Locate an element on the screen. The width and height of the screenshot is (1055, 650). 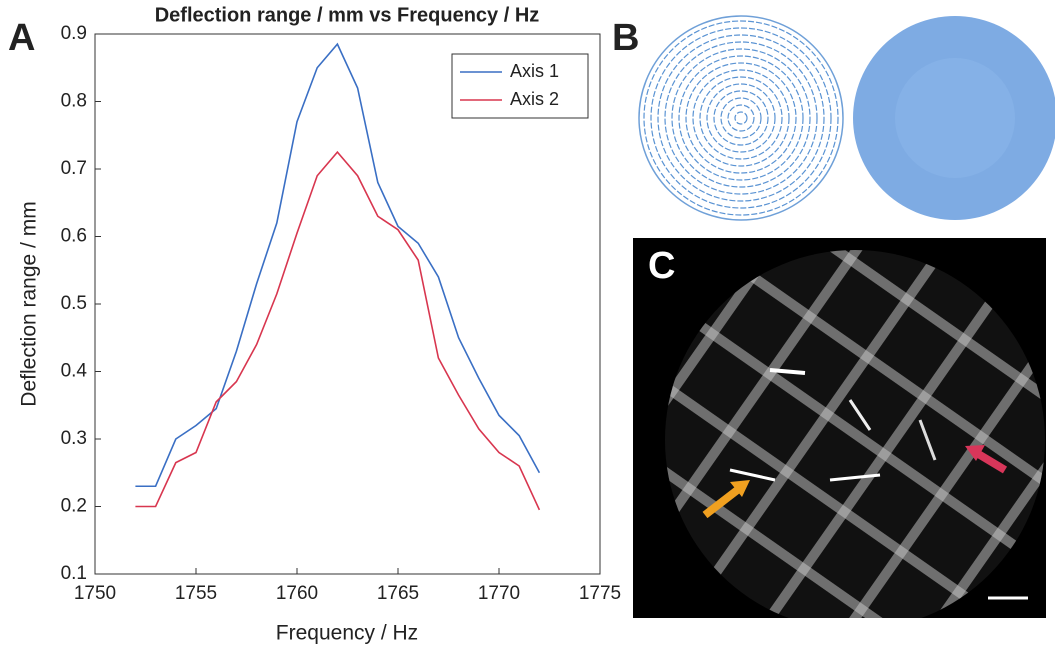
y-tick-label: 0.6 is located at coordinates (74, 236).